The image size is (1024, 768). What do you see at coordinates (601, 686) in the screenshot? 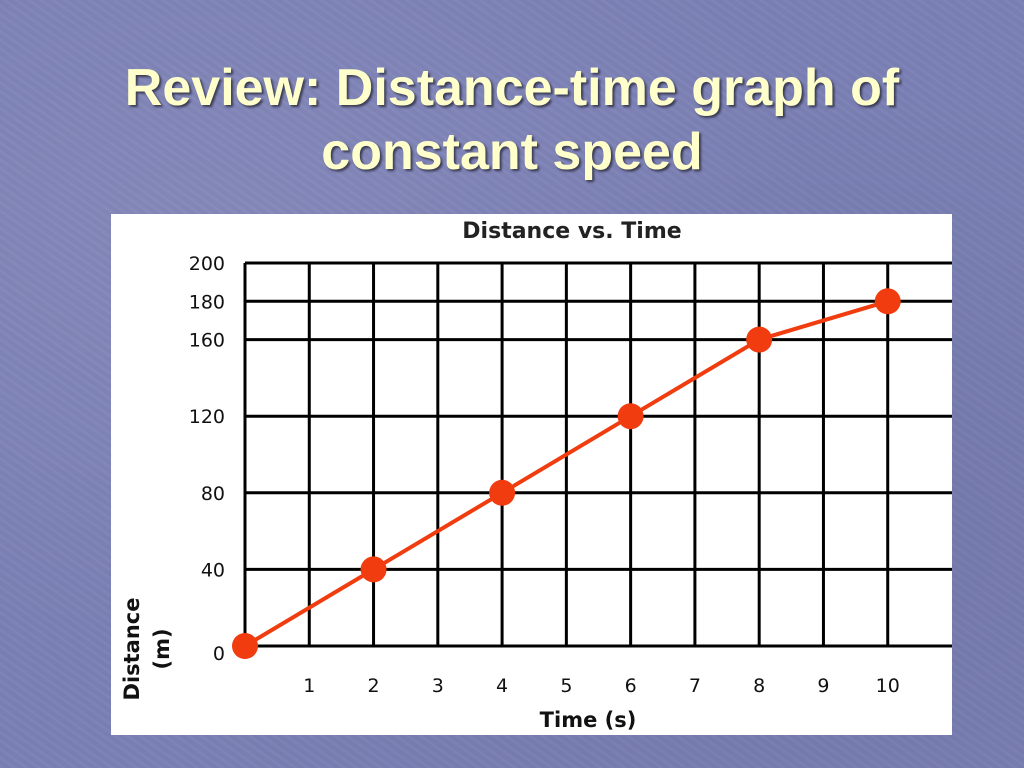
I see `x-axis-ticks: 1 2 3 4 5 6 7 8 9 10` at bounding box center [601, 686].